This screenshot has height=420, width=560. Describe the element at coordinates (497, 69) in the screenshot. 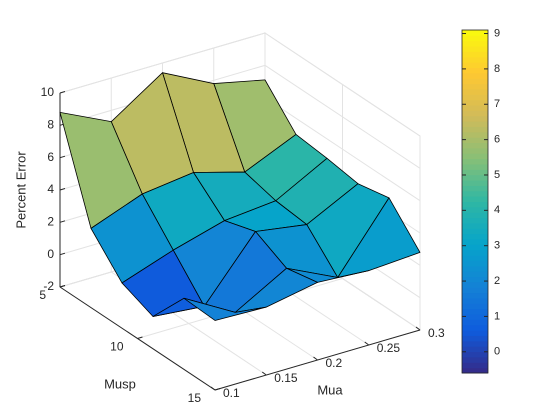

I see `colorbar-tick-label: 8` at that location.